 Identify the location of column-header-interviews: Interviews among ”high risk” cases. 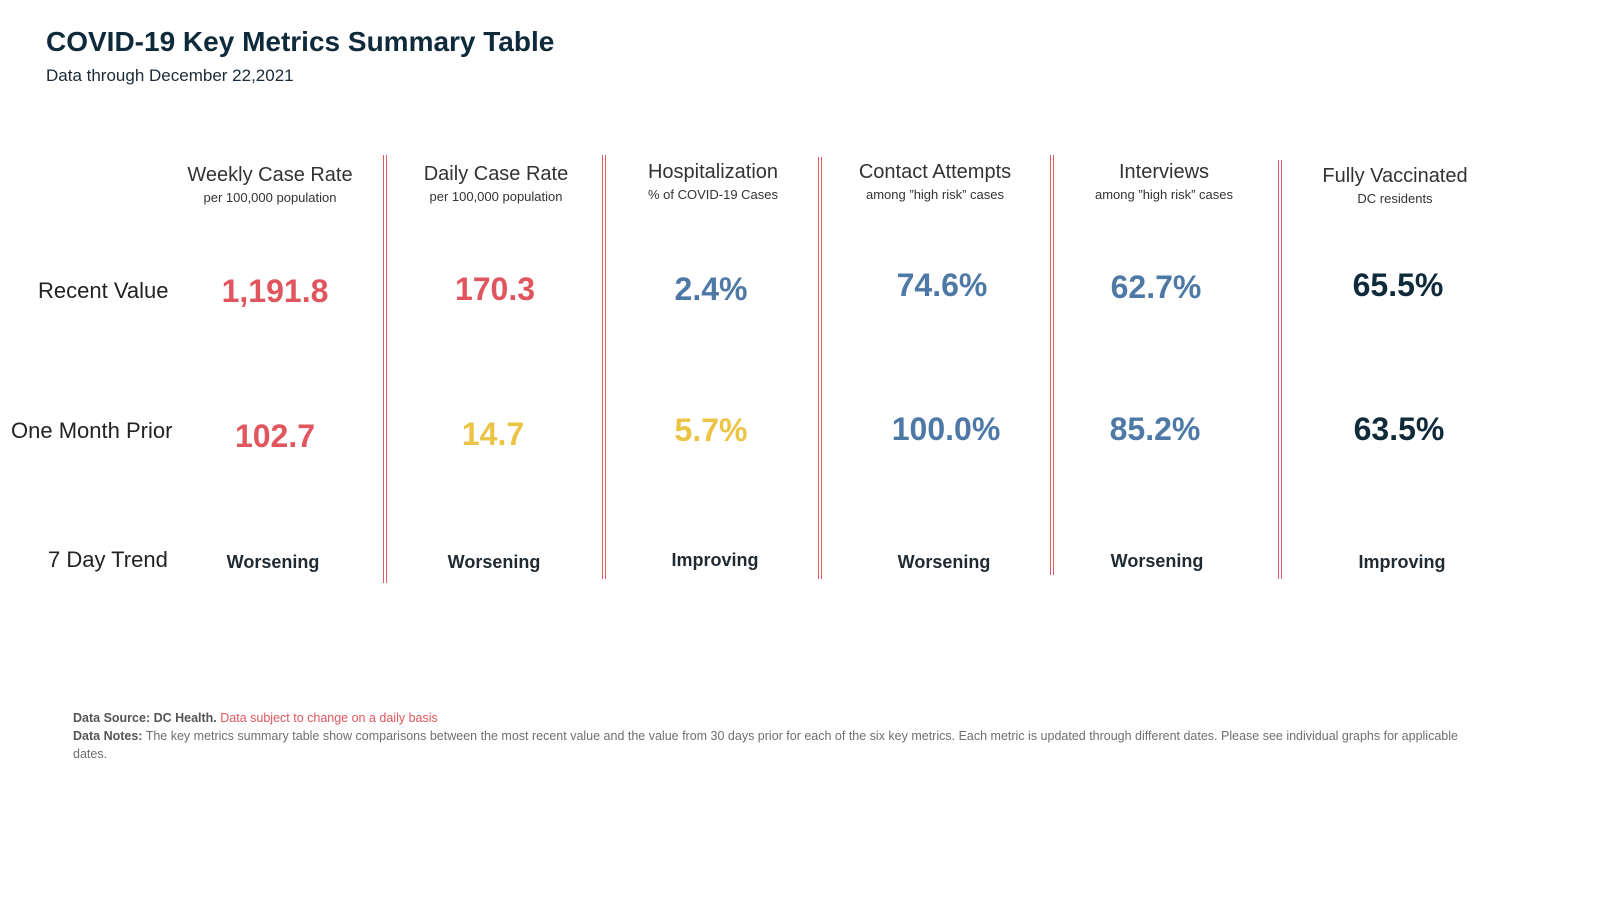
(1164, 181).